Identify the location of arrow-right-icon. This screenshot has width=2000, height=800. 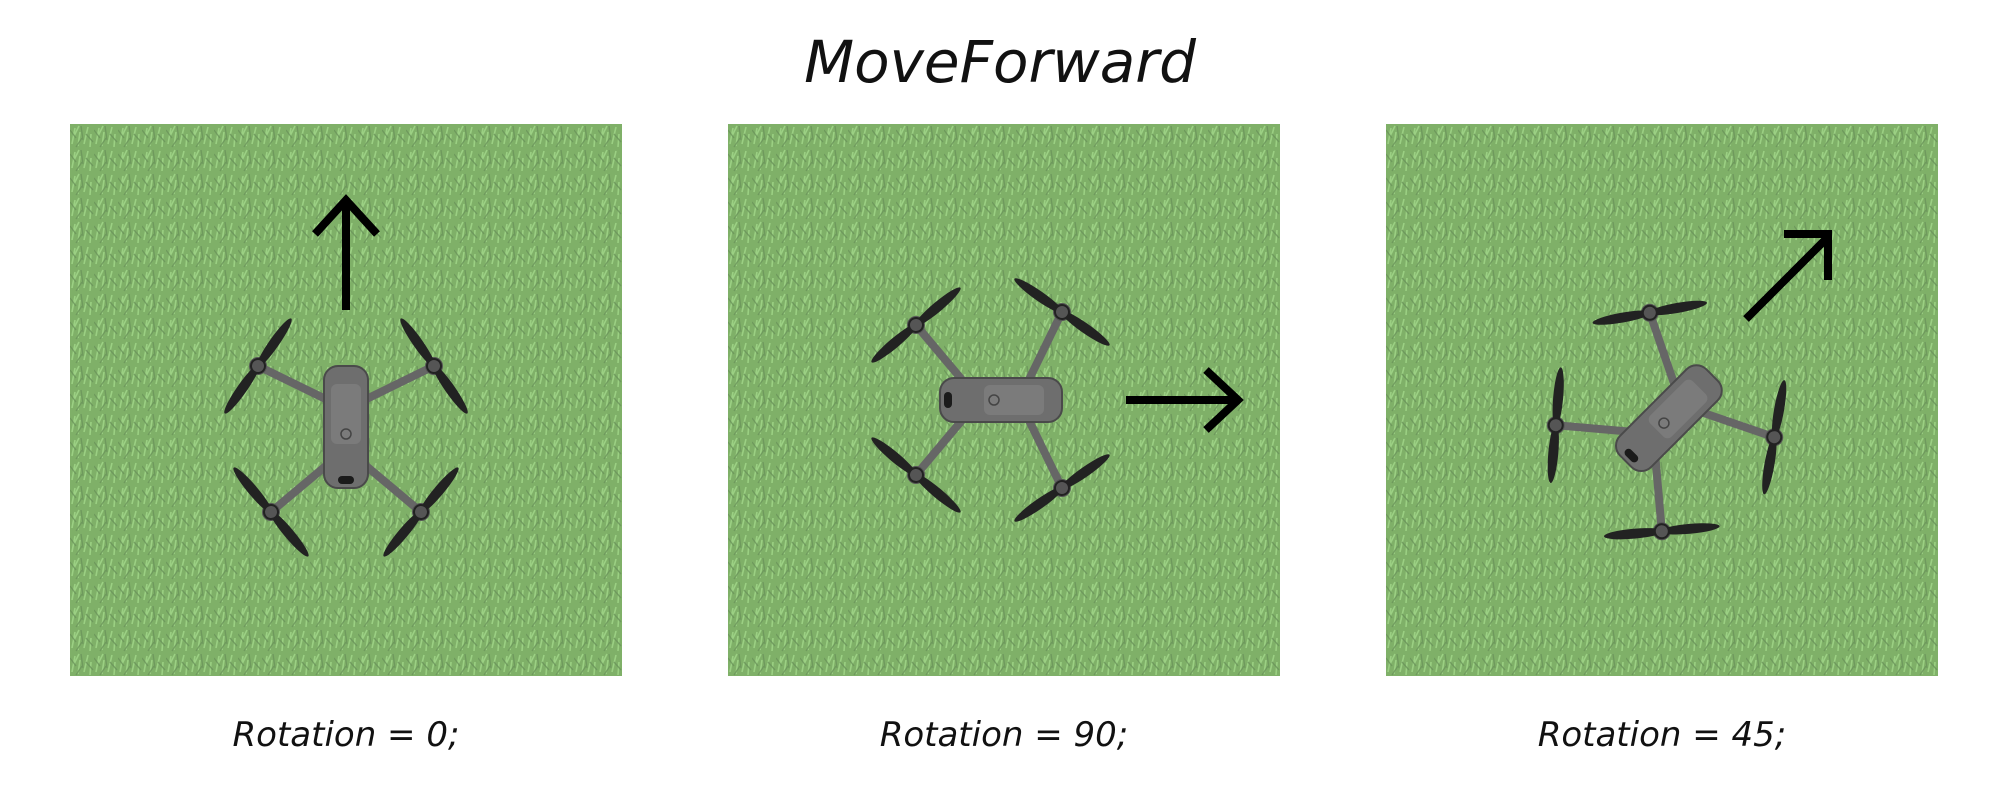
(1185, 400).